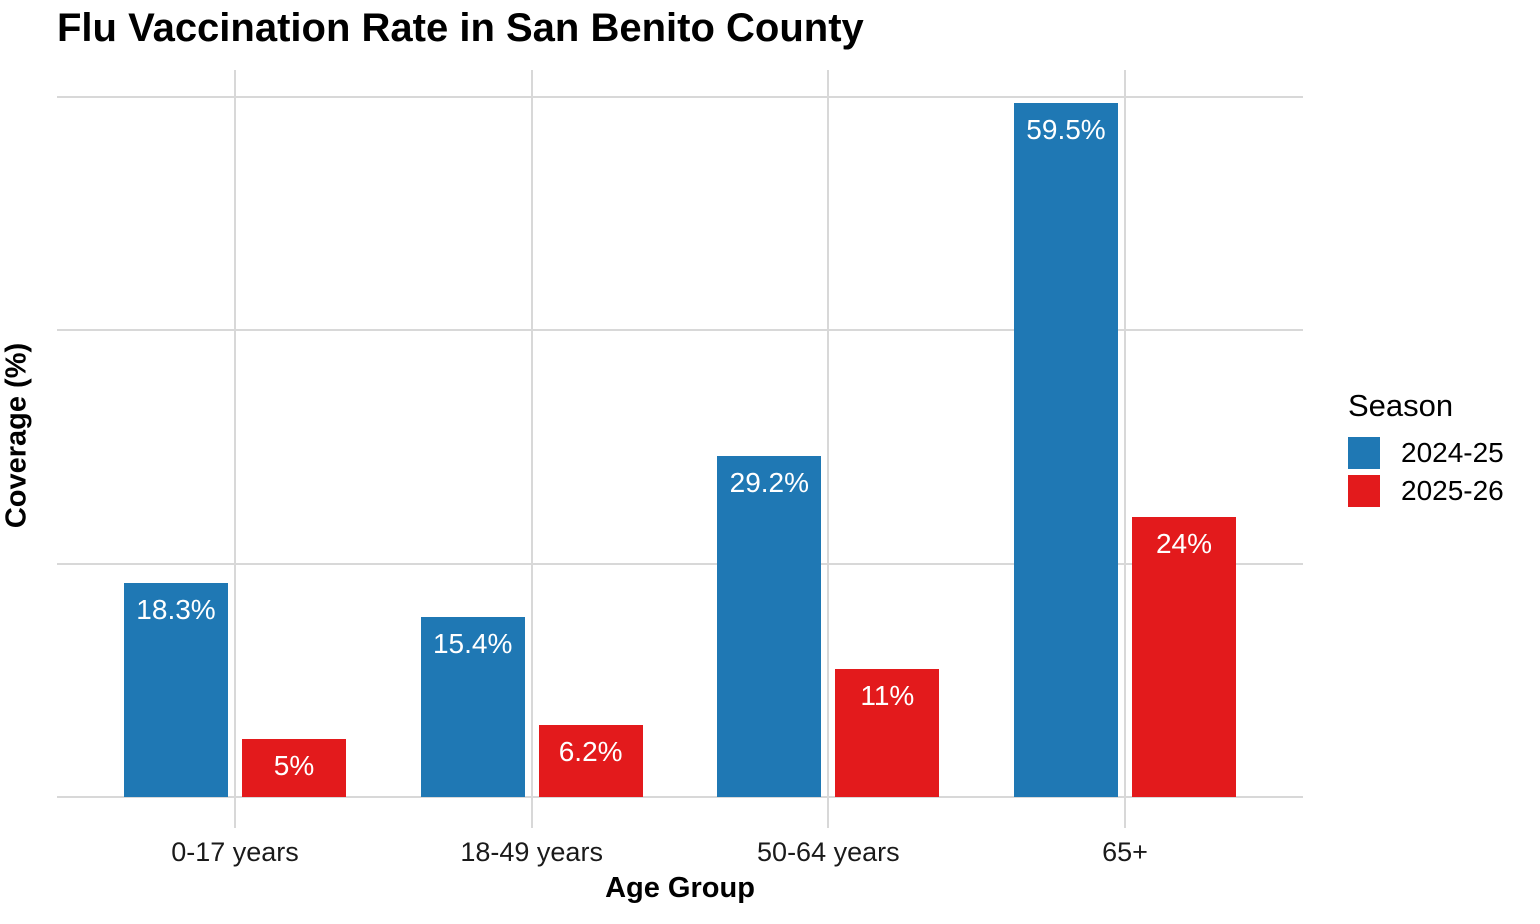  What do you see at coordinates (1066, 449) in the screenshot?
I see `bar-2024-25-65+` at bounding box center [1066, 449].